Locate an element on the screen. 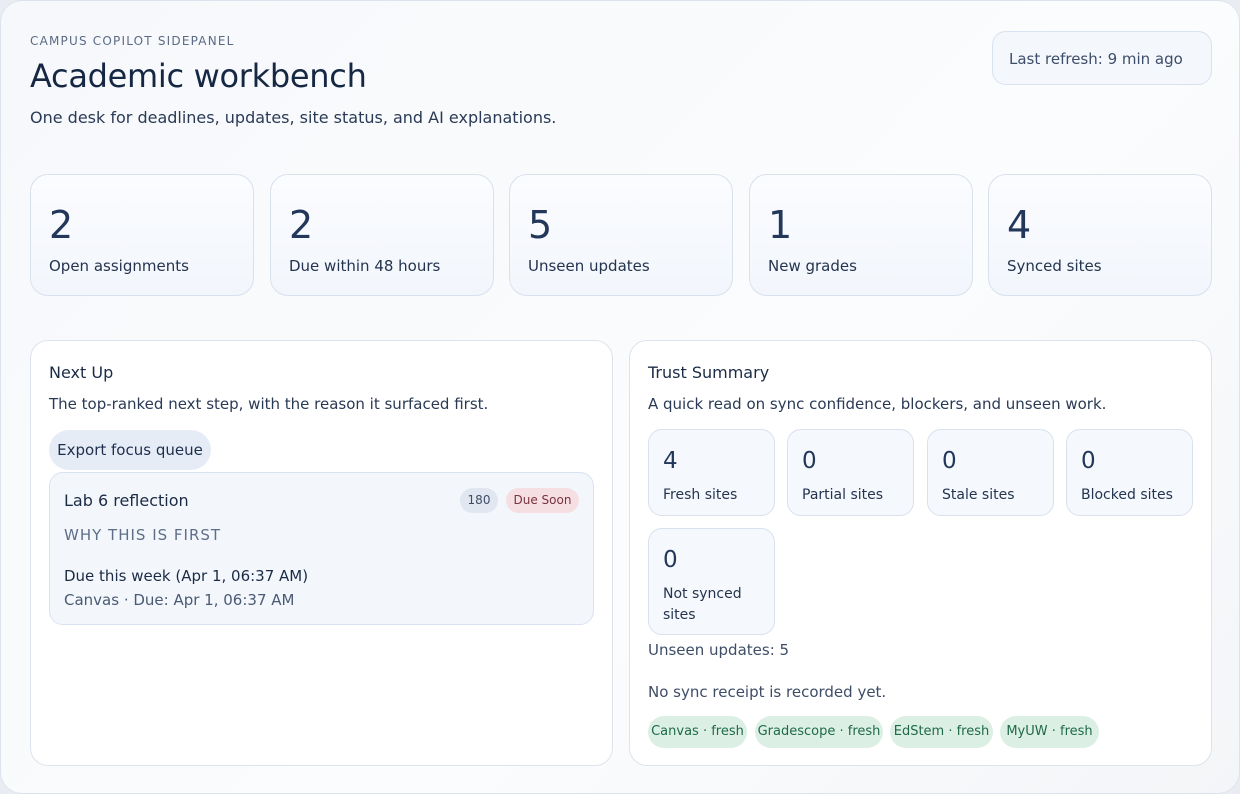  stat-new-grades: 1 New grades is located at coordinates (861, 235).